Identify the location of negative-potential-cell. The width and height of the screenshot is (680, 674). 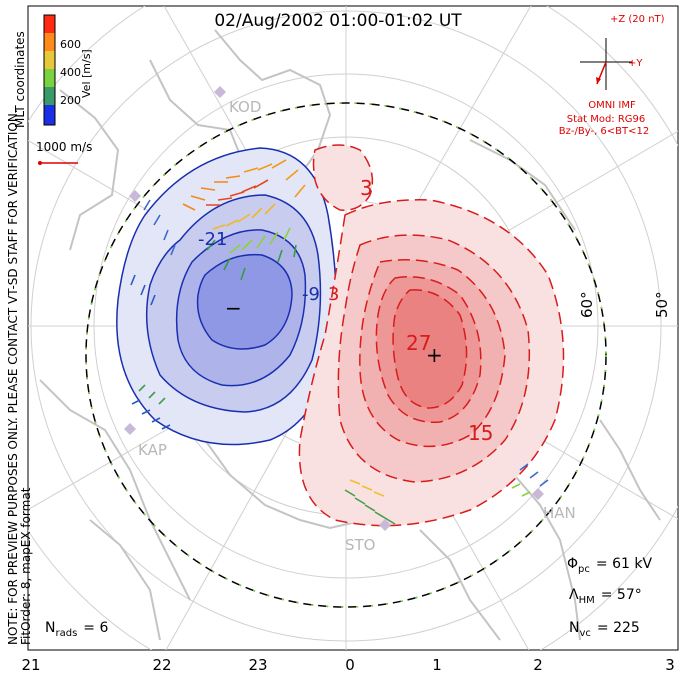
(227, 296).